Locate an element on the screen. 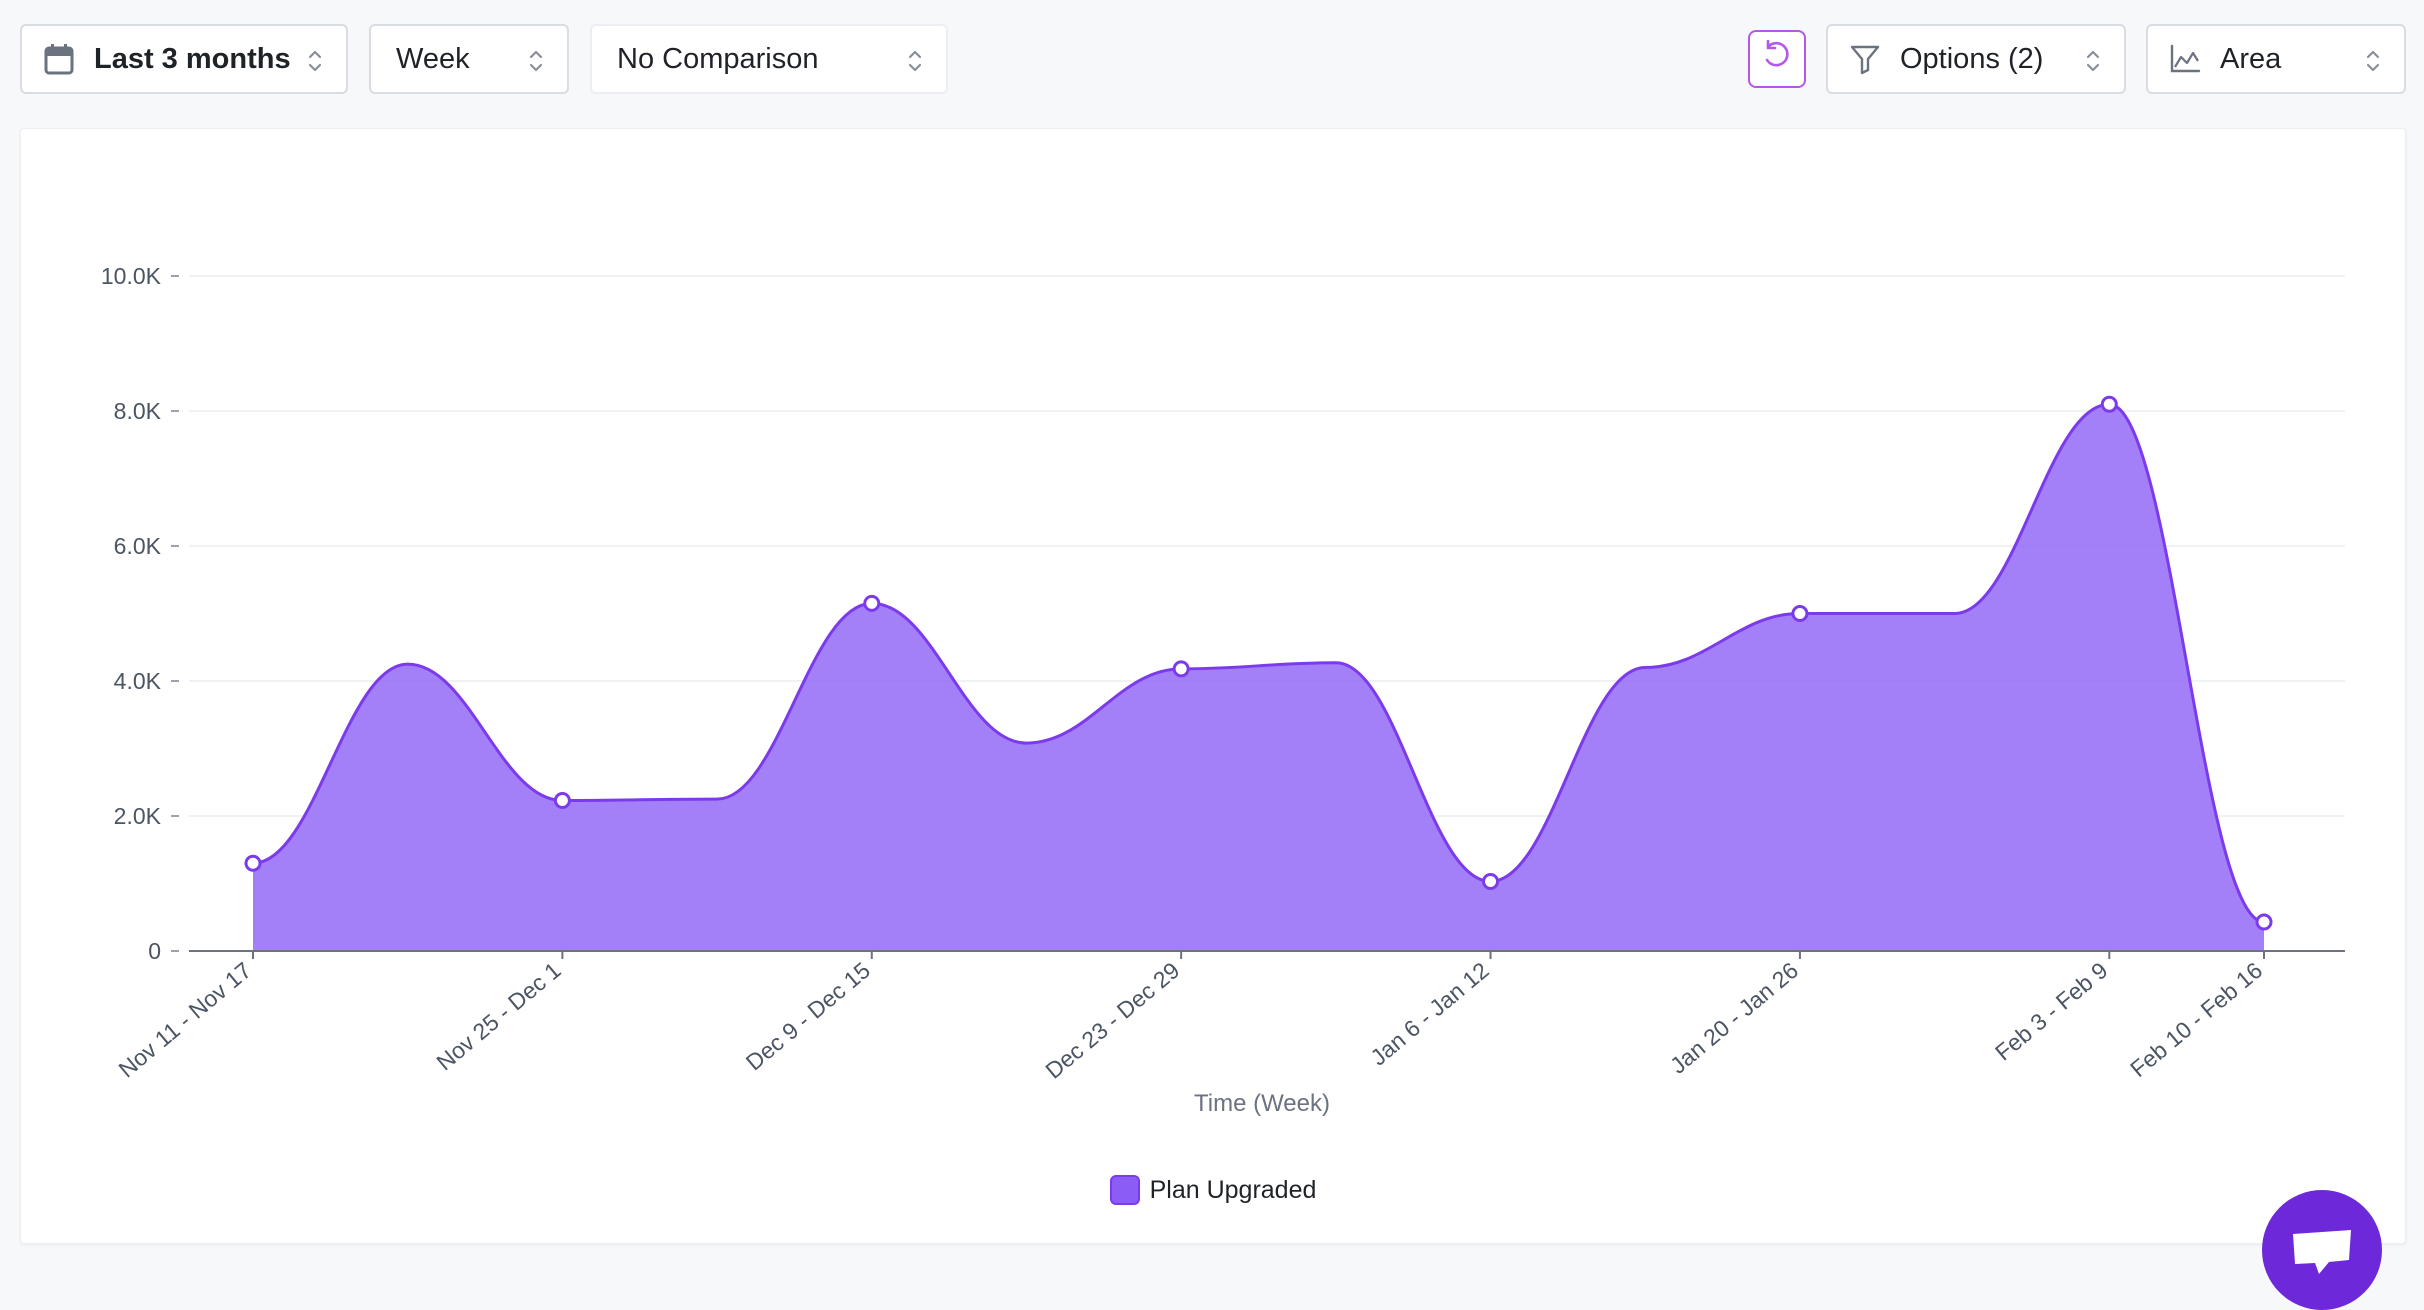 This screenshot has width=2424, height=1310. legend-swatch is located at coordinates (1124, 1190).